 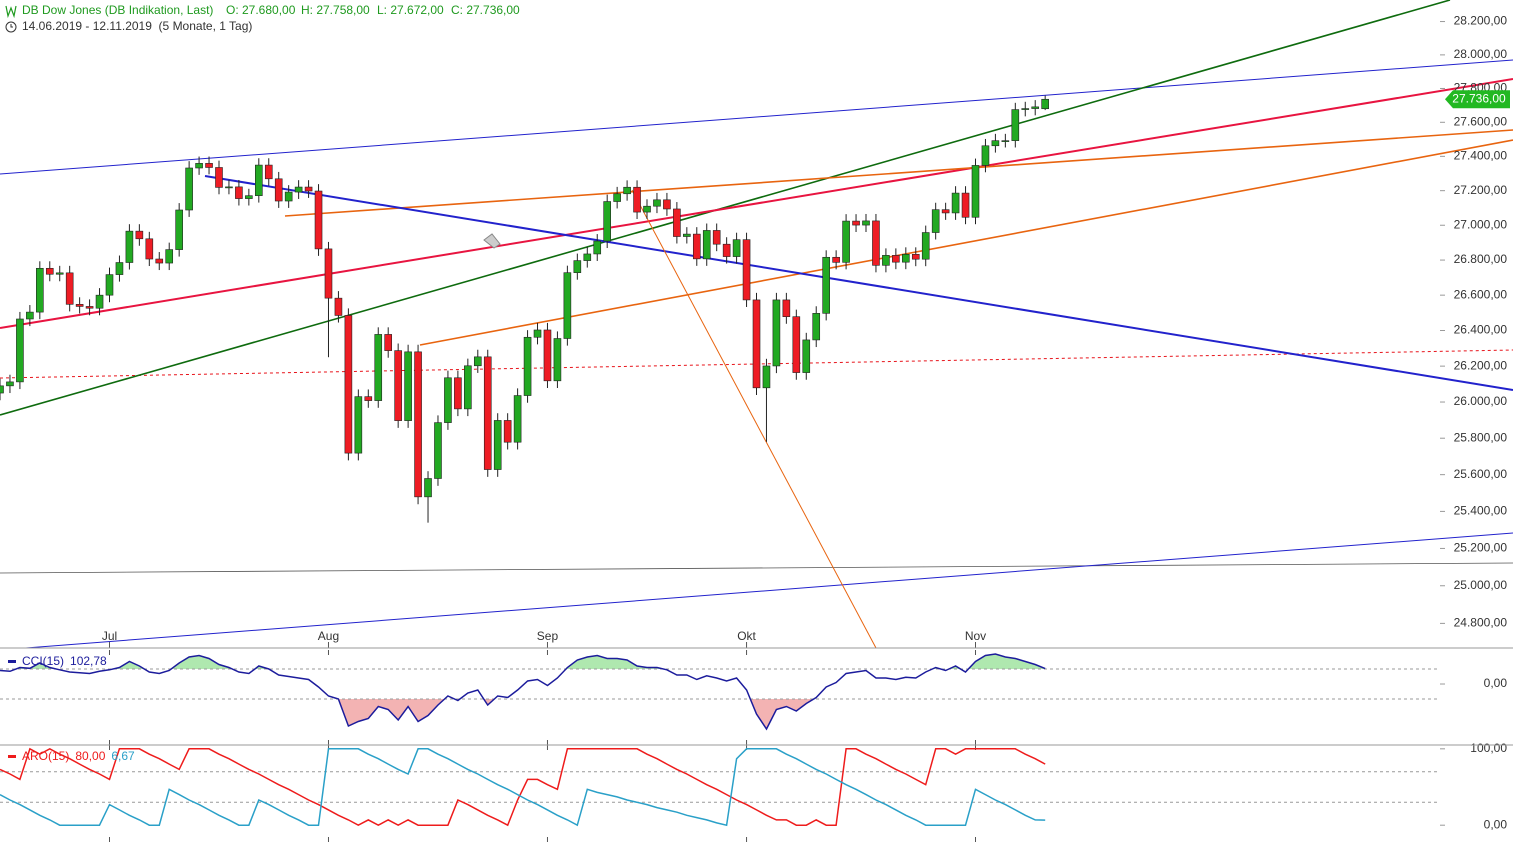 What do you see at coordinates (117, 10) in the screenshot?
I see `chart-title: DB Dow Jones (DB Indikation, Last)` at bounding box center [117, 10].